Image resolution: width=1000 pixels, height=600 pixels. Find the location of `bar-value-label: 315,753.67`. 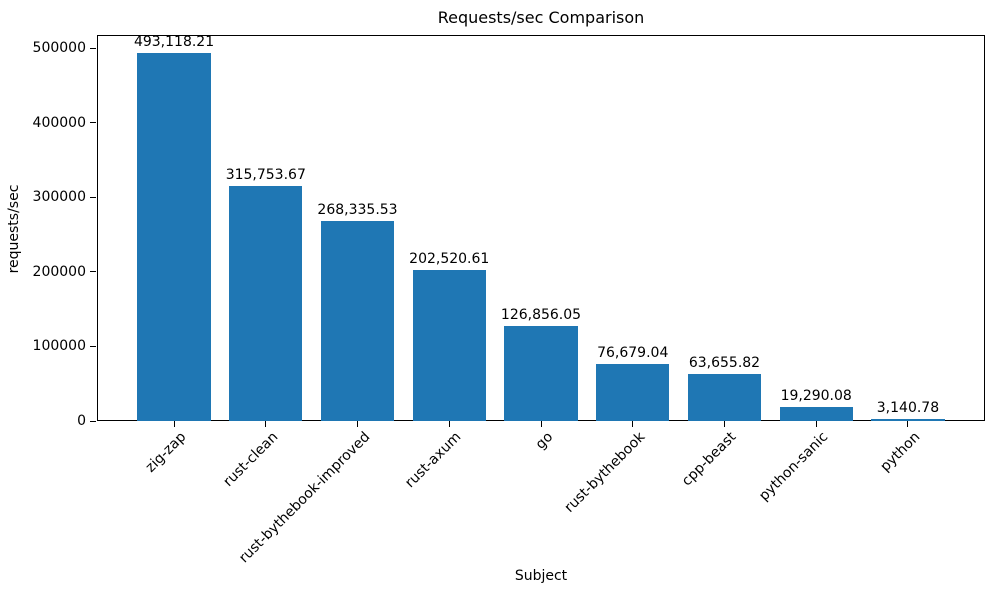

bar-value-label: 315,753.67 is located at coordinates (265, 174).